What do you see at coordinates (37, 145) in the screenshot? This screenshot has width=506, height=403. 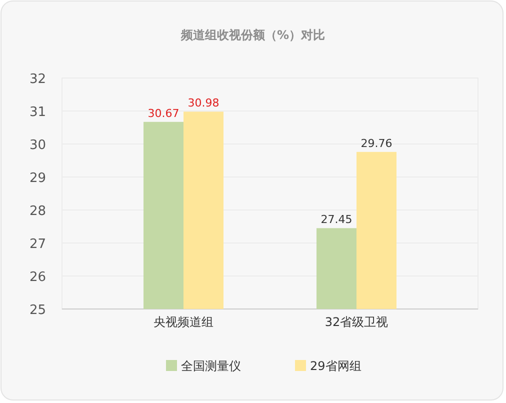 I see `y-tick-label: 30` at bounding box center [37, 145].